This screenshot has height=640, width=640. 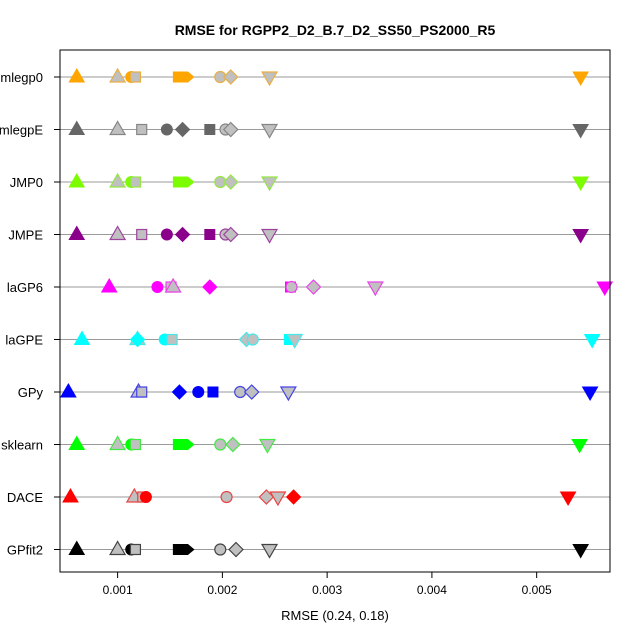 I want to click on marker-mlegpE-tri-up-open, so click(x=118, y=128).